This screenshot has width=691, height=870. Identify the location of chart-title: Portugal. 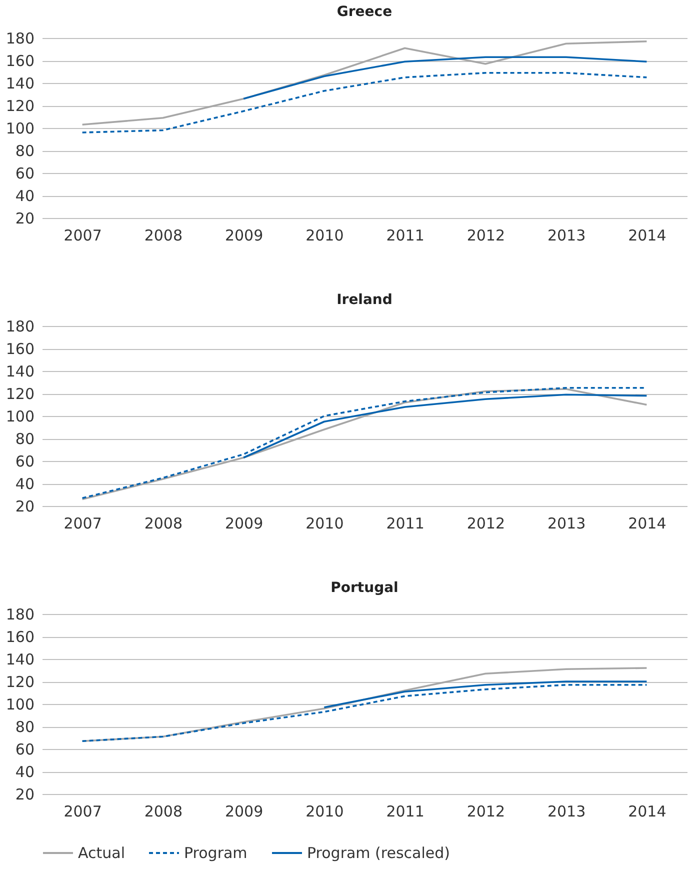
(364, 588).